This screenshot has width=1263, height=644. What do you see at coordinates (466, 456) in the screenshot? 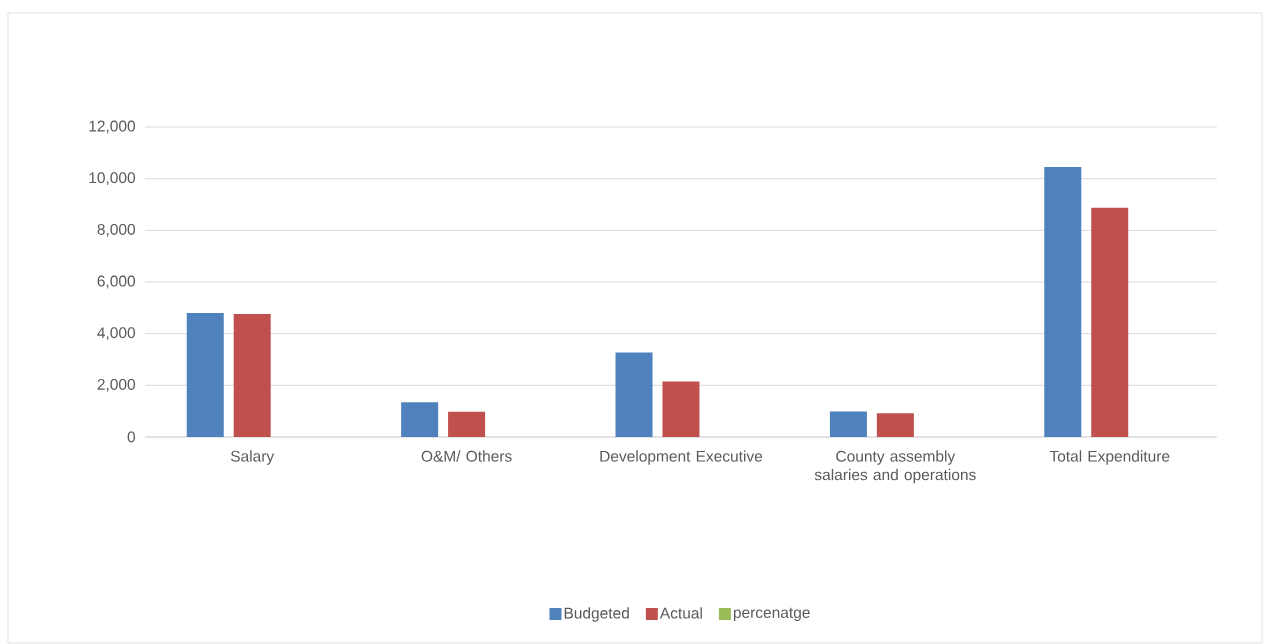
I see `x-tick-label: O&M/ Others` at bounding box center [466, 456].